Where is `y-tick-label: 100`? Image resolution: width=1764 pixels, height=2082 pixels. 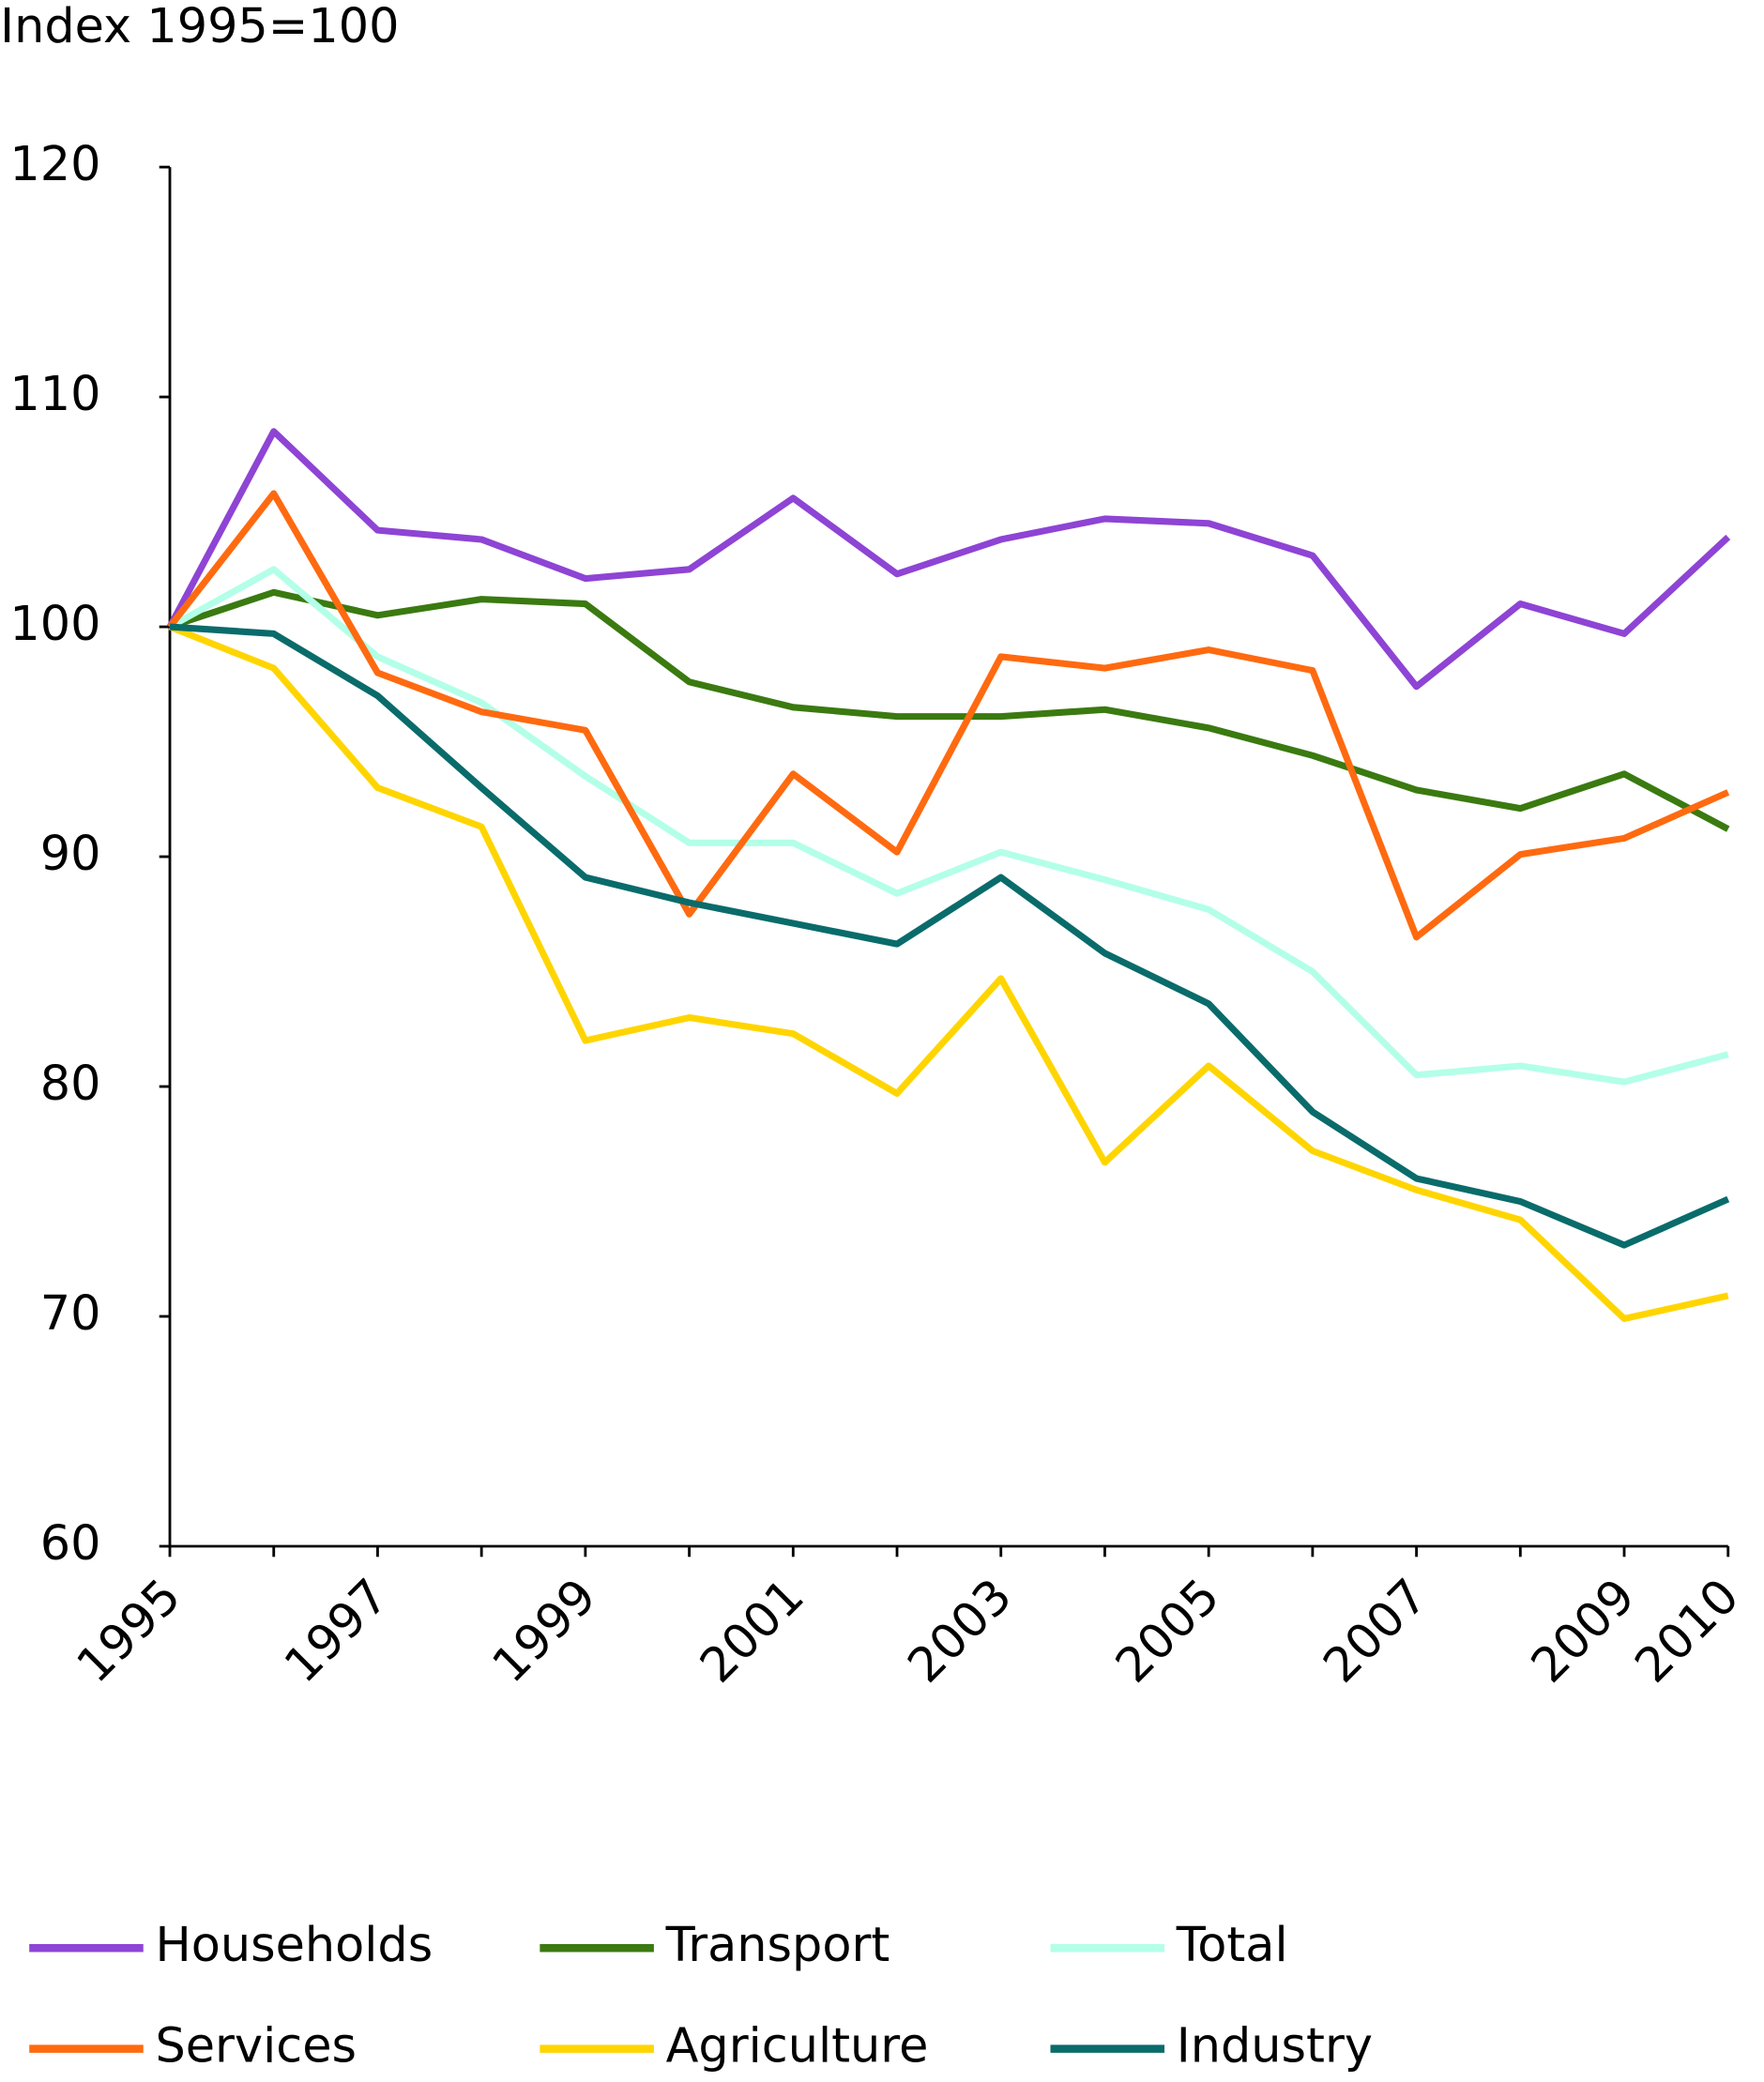 y-tick-label: 100 is located at coordinates (54, 623).